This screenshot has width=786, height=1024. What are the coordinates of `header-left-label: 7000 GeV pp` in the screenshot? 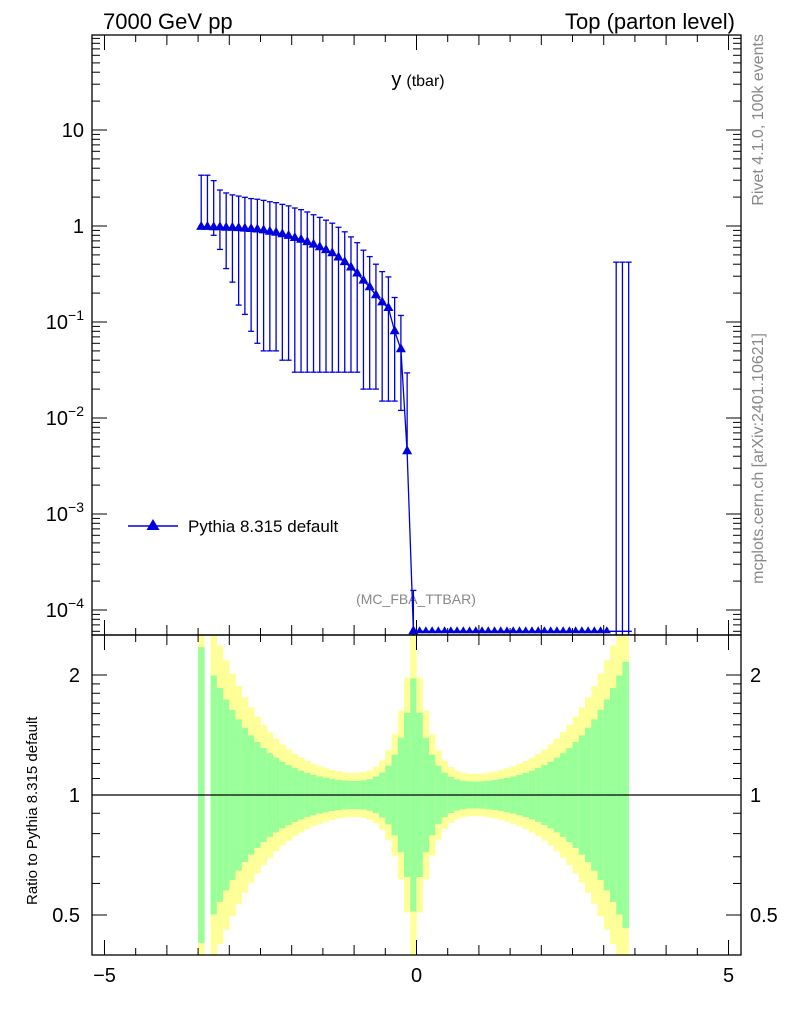 It's located at (168, 21).